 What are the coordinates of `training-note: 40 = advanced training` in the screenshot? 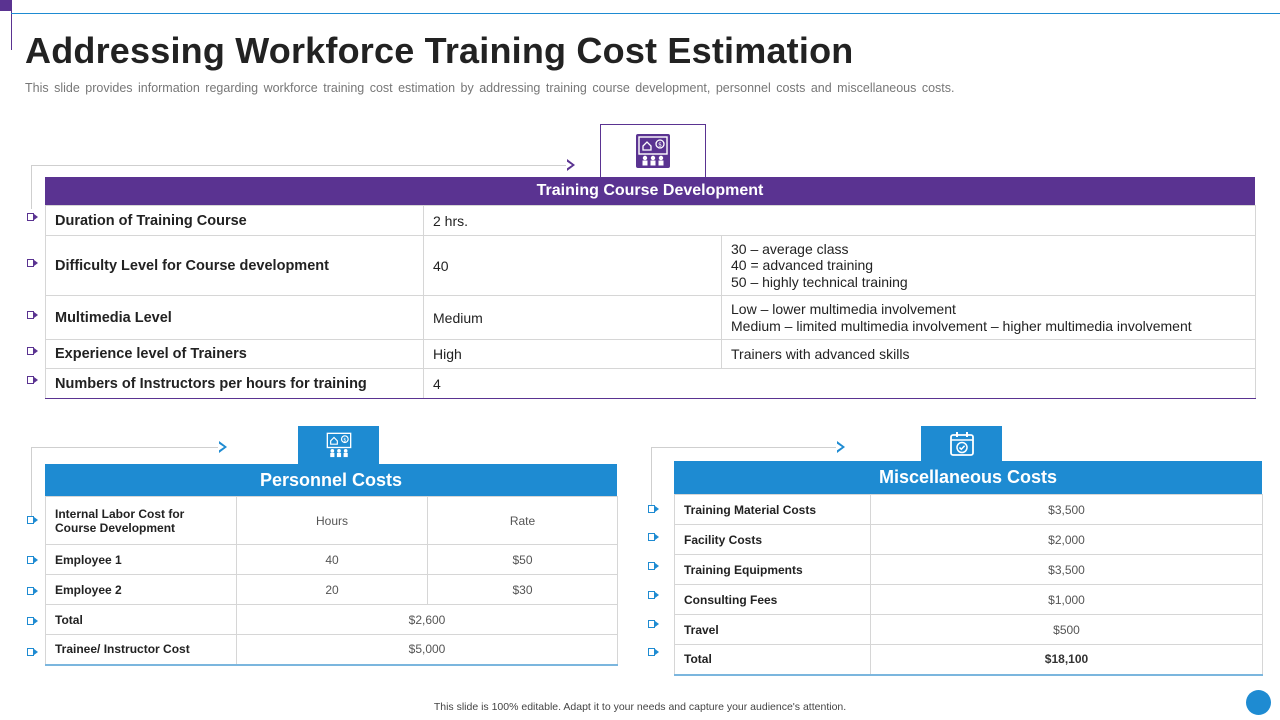 It's located at (802, 265).